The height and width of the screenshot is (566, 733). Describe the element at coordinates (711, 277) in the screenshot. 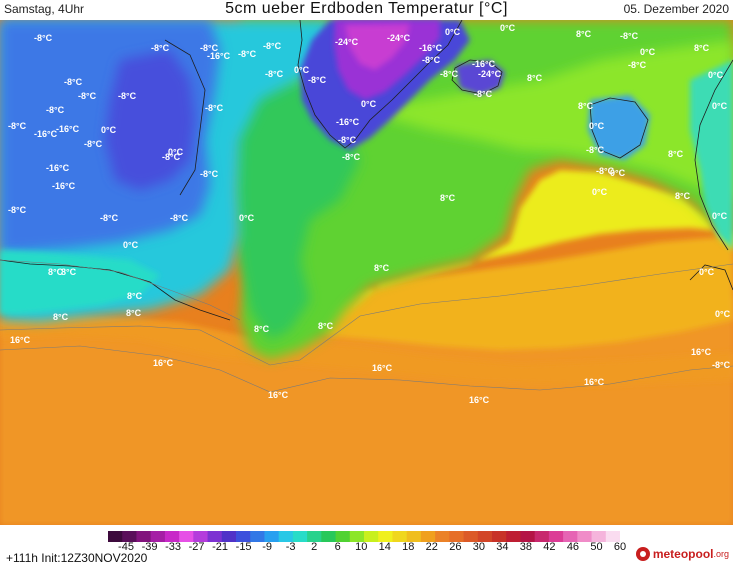

I see `scotland-coast` at that location.